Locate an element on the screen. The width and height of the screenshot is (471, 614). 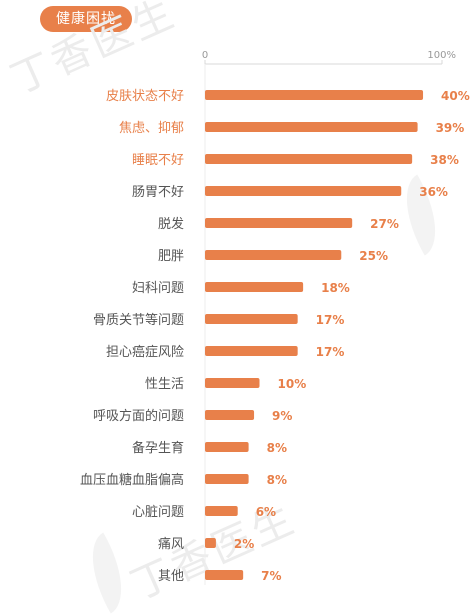
value-label: 25% is located at coordinates (373, 256).